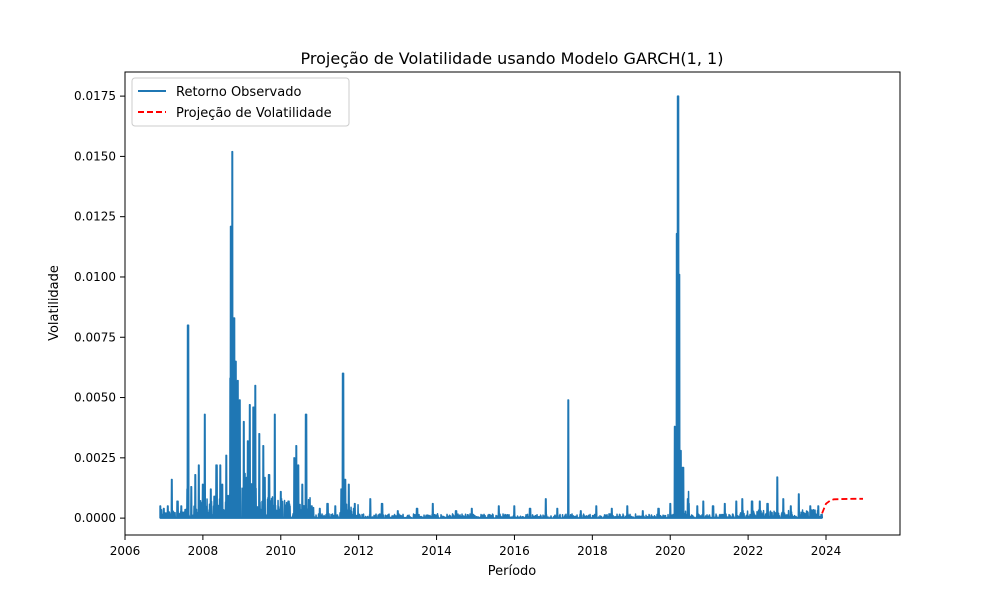 This screenshot has width=1000, height=604. I want to click on y-tick-label: 0.0075, so click(95, 337).